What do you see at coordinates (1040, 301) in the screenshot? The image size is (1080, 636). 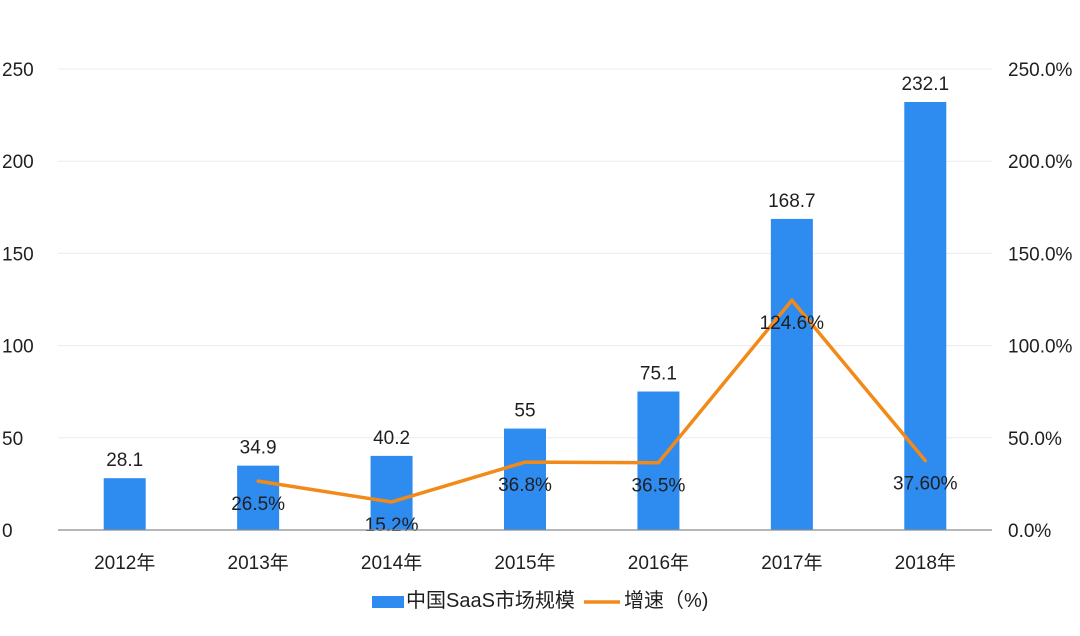 I see `right-y-axis: 0.0% 50.0% 100.0% 150.0% 200.0% 250.0%` at bounding box center [1040, 301].